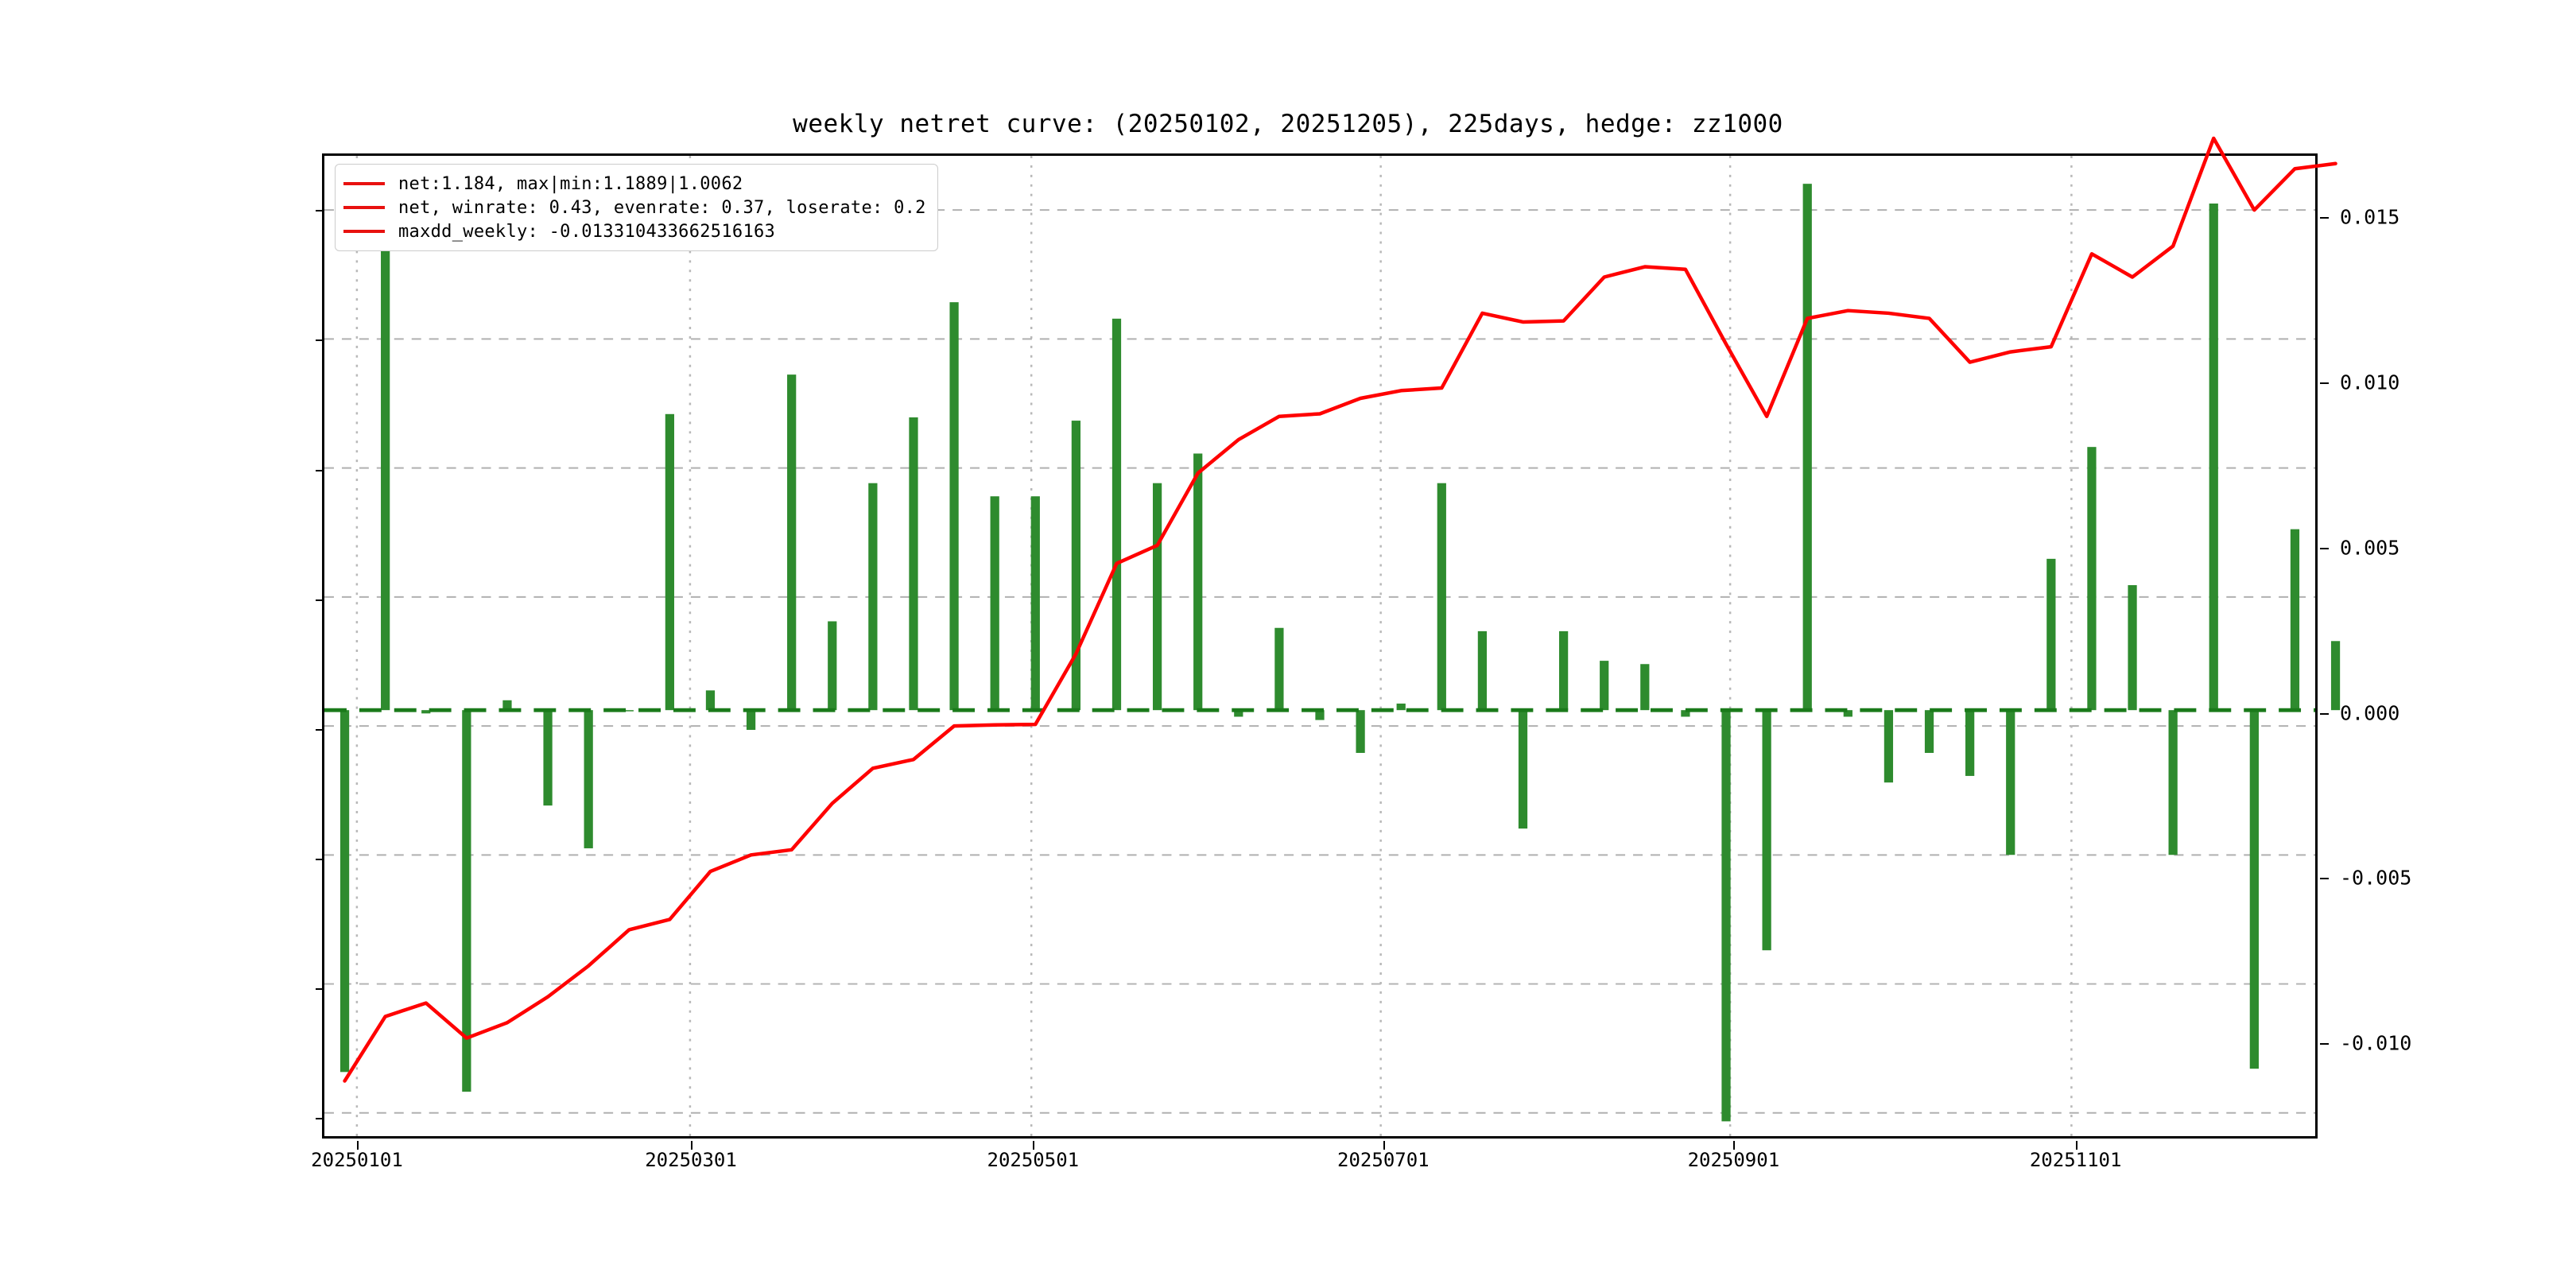 Image resolution: width=2576 pixels, height=1288 pixels. I want to click on legend-item: net:1.184, max|min:1.1889|1.0062, so click(634, 184).